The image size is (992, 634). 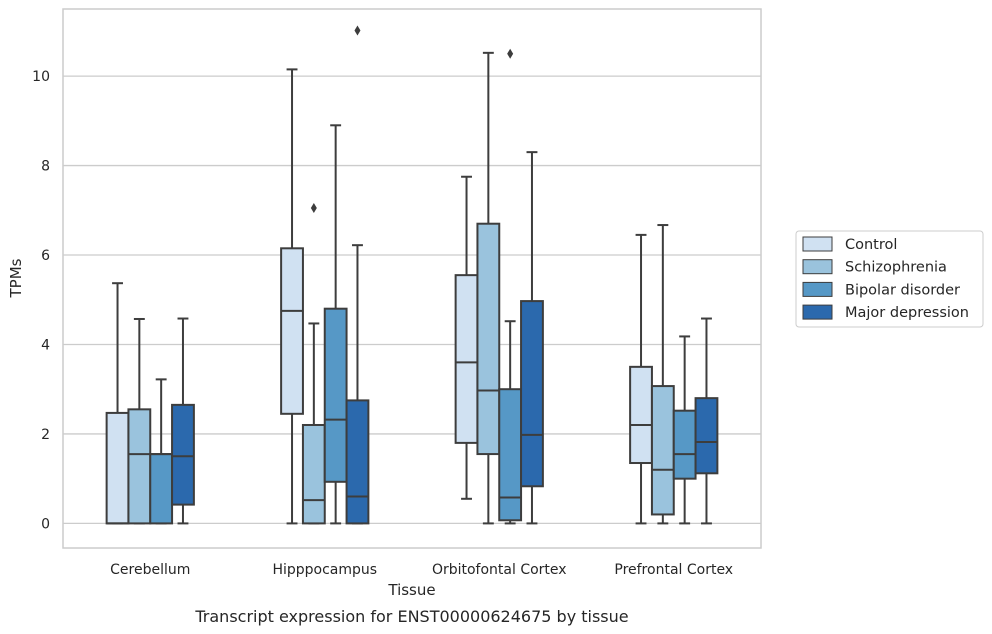 I want to click on x-tick-label: Prefrontal Cortex, so click(x=673, y=570).